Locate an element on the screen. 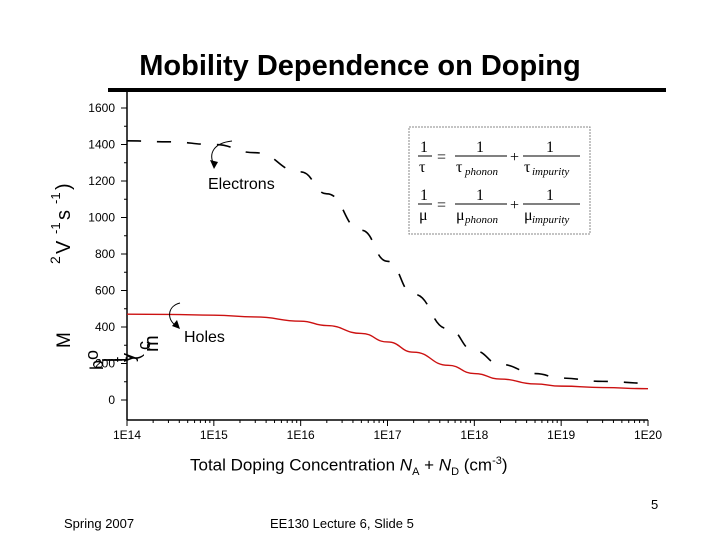 The image size is (720, 540). ylabel-frag-neg1a: -1 is located at coordinates (55, 228).